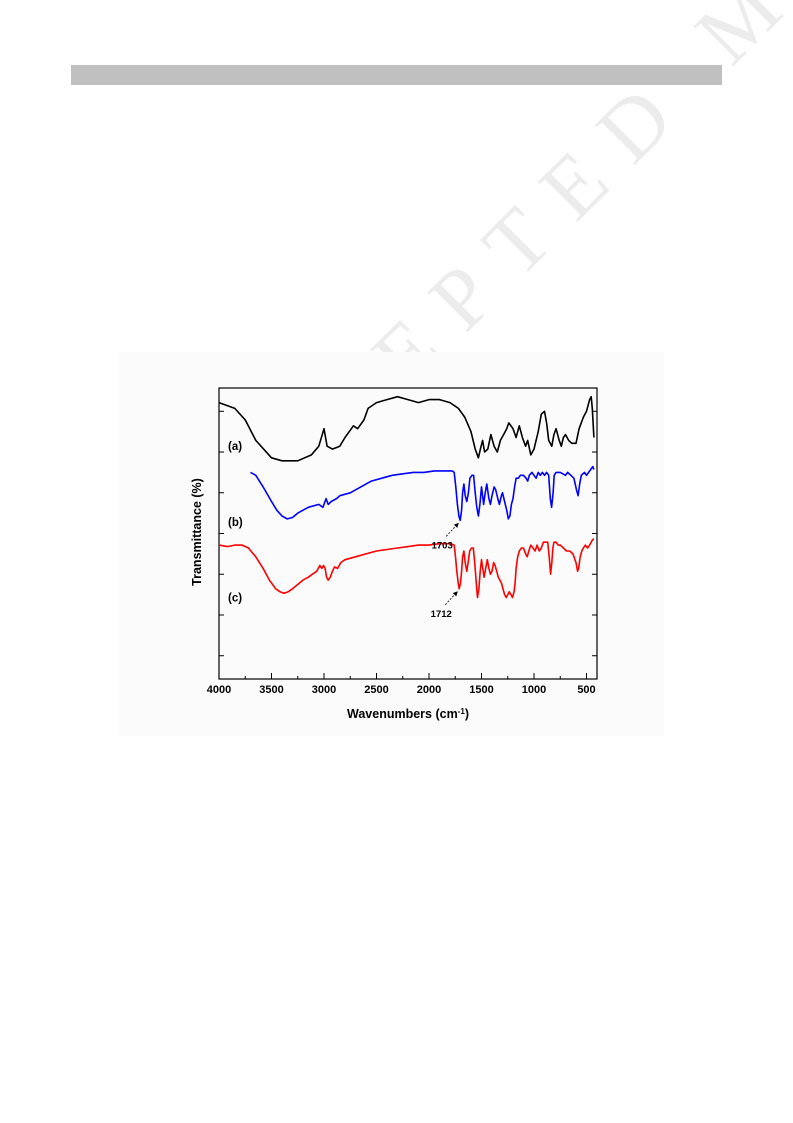  What do you see at coordinates (396, 75) in the screenshot?
I see `page-header-bar` at bounding box center [396, 75].